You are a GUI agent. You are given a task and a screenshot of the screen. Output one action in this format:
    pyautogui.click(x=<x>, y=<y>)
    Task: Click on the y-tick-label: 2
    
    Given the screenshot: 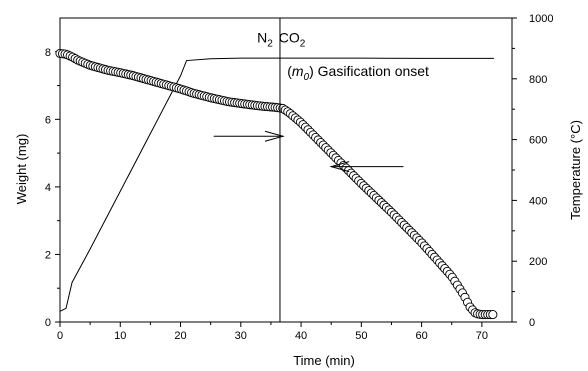 What is the action you would take?
    pyautogui.click(x=48, y=255)
    